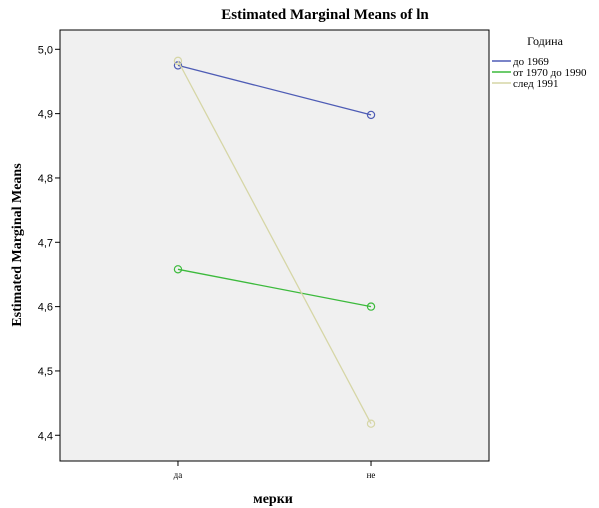 This screenshot has height=508, width=599. What do you see at coordinates (45, 179) in the screenshot?
I see `y-tick-label: 4,8` at bounding box center [45, 179].